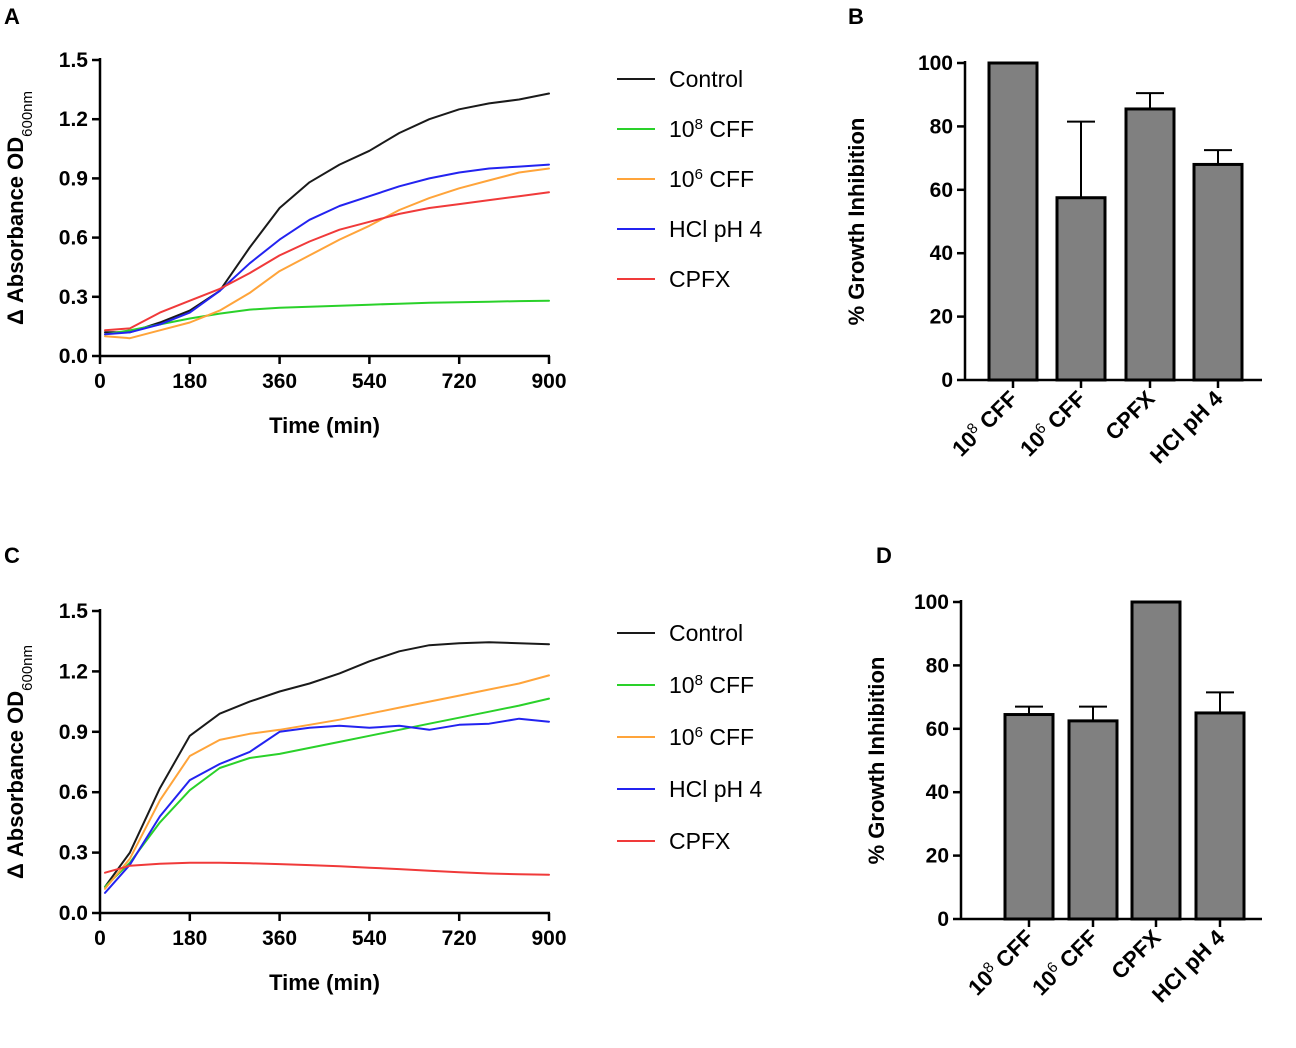 This screenshot has width=1296, height=1048. I want to click on panel-label-c: C, so click(12, 555).